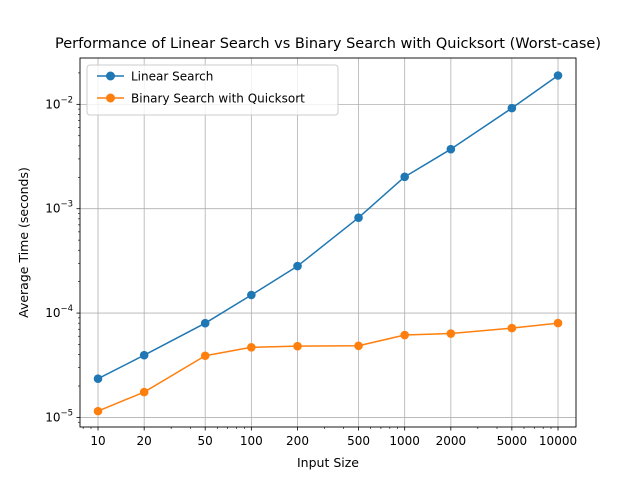 This screenshot has width=640, height=485. Describe the element at coordinates (66, 413) in the screenshot. I see `y-tick-exponent: −5` at that location.